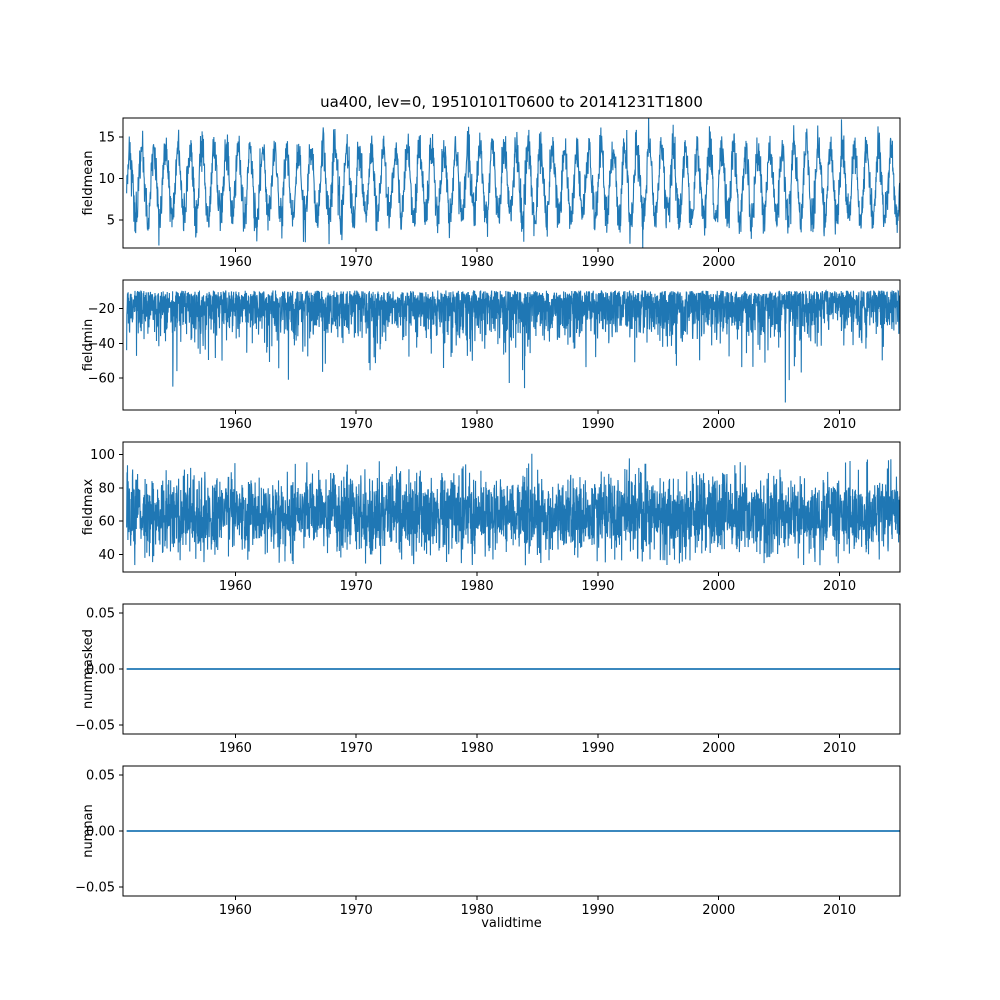 Image resolution: width=1000 pixels, height=1000 pixels. What do you see at coordinates (101, 378) in the screenshot?
I see `y-tick-label: −60` at bounding box center [101, 378].